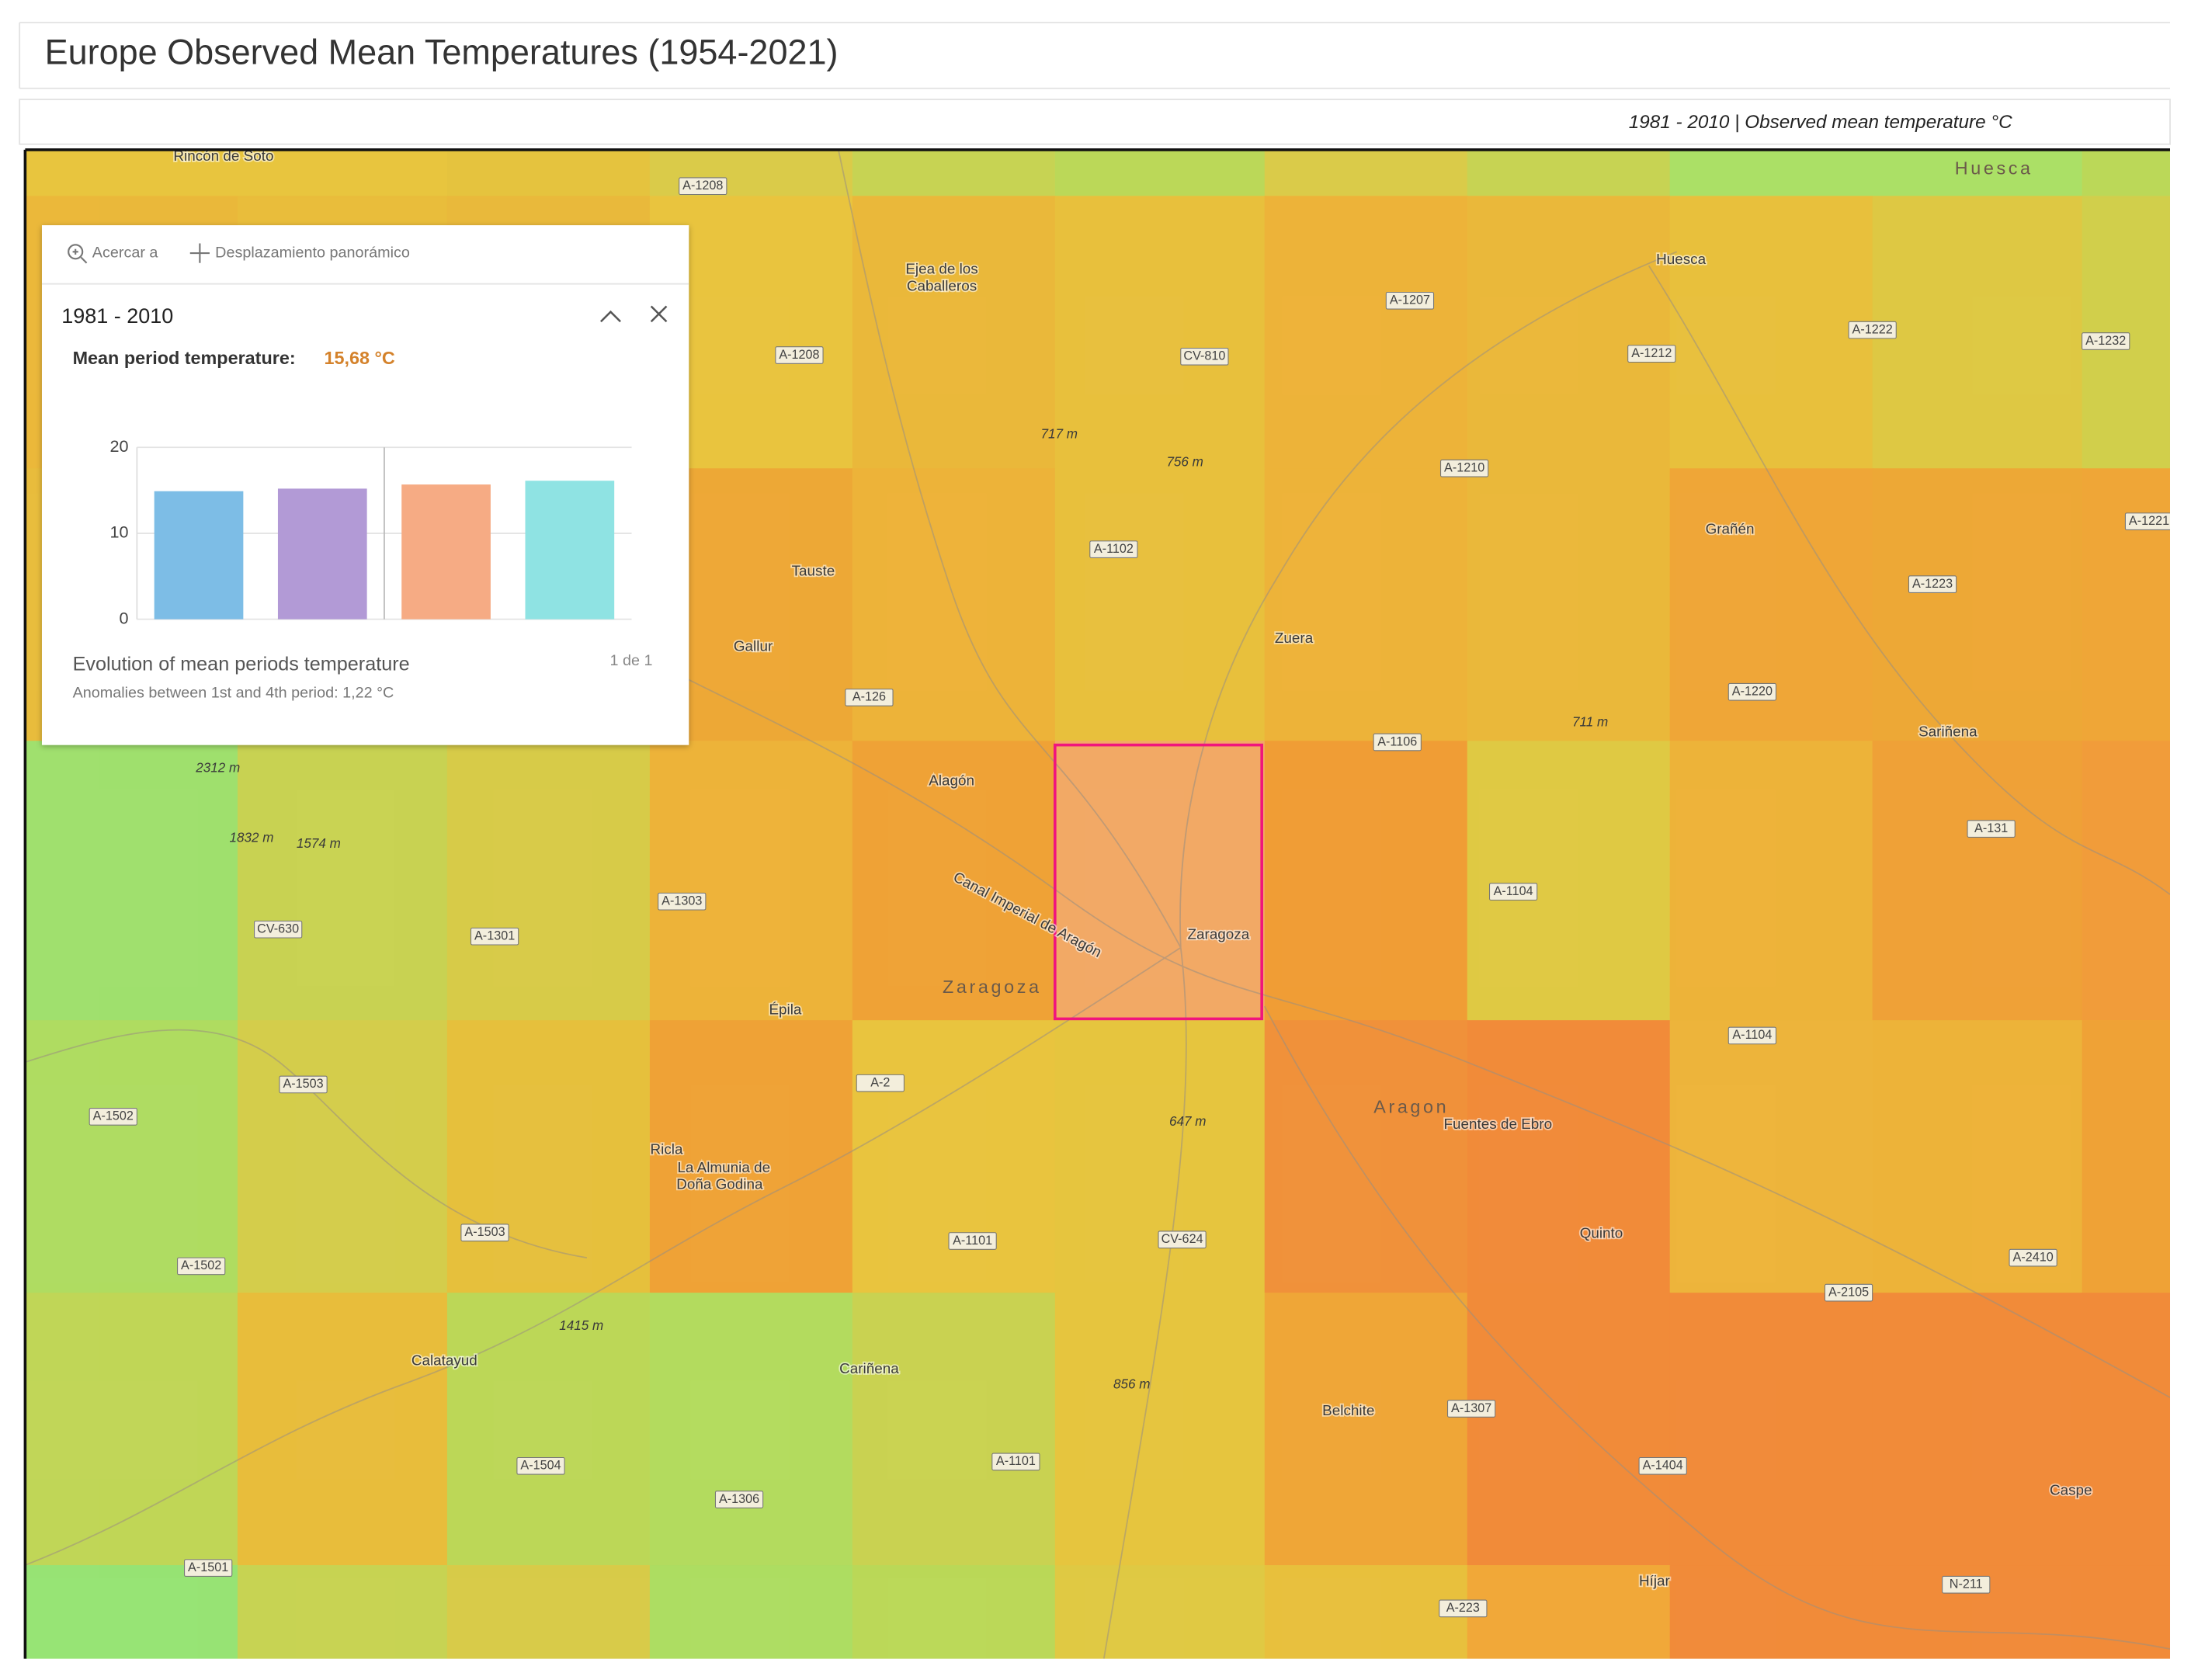 The width and height of the screenshot is (2191, 1680). What do you see at coordinates (785, 1010) in the screenshot?
I see `place-label: Épila` at bounding box center [785, 1010].